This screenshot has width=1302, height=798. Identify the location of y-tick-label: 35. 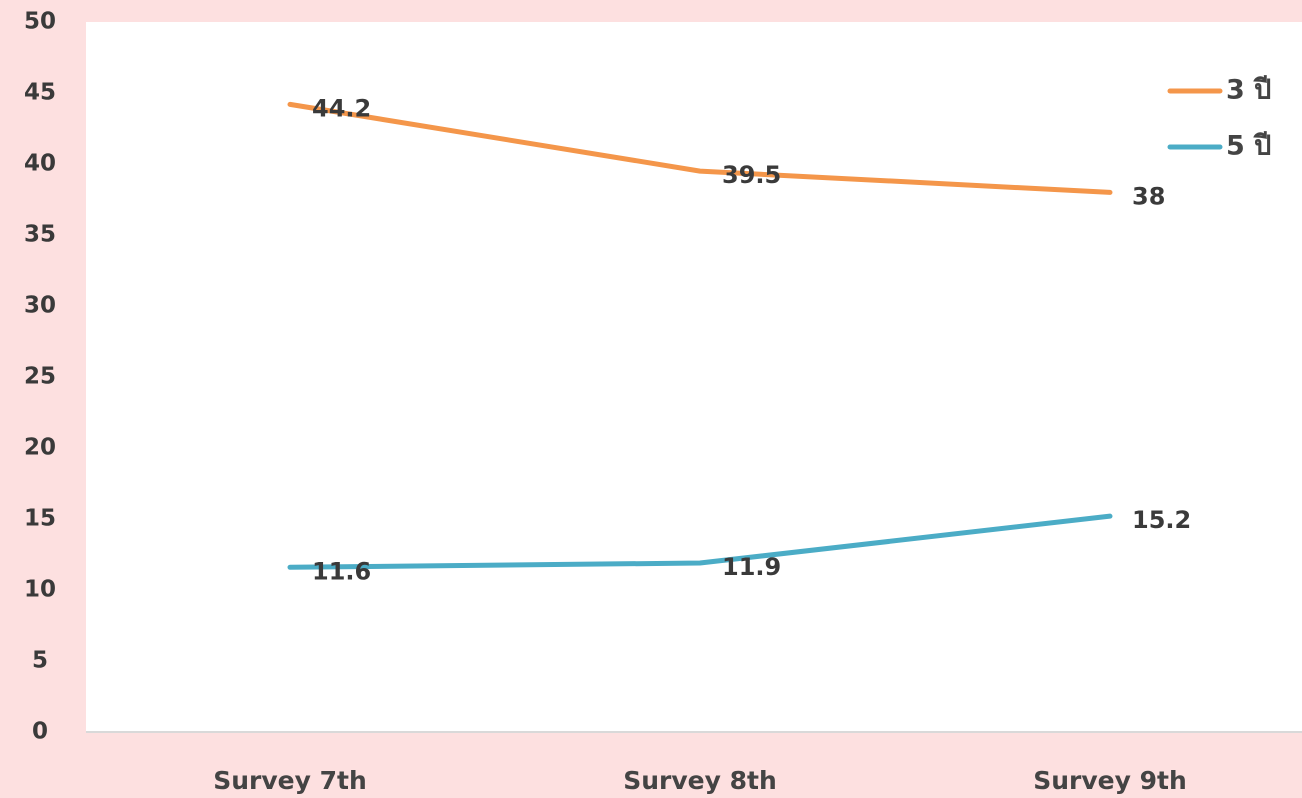
(40, 235).